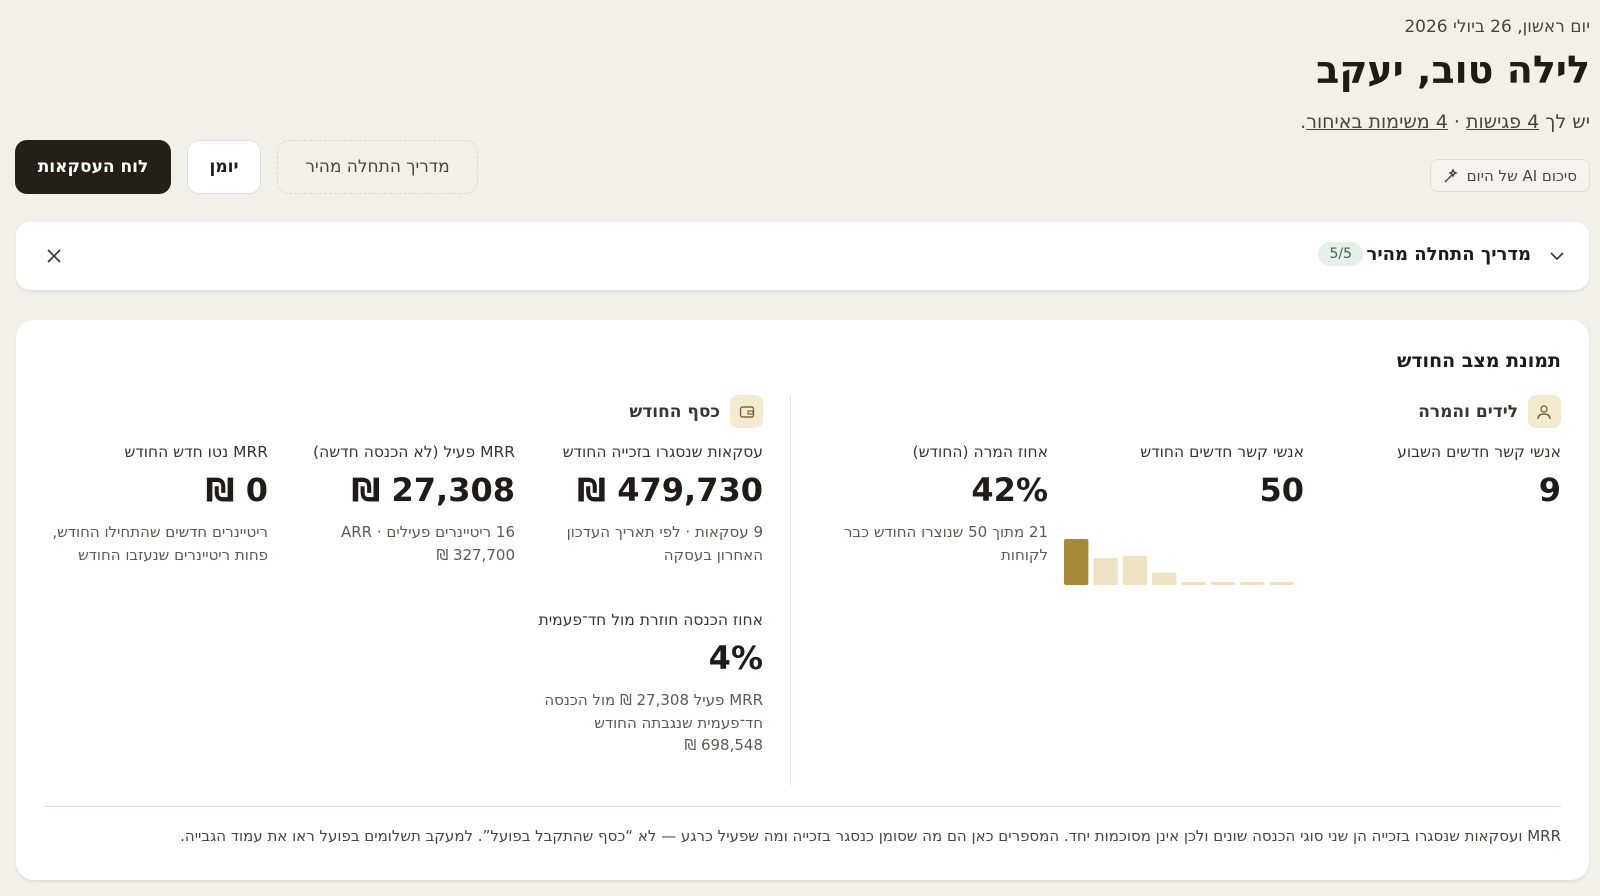 This screenshot has width=1600, height=896. I want to click on close-button, so click(54, 256).